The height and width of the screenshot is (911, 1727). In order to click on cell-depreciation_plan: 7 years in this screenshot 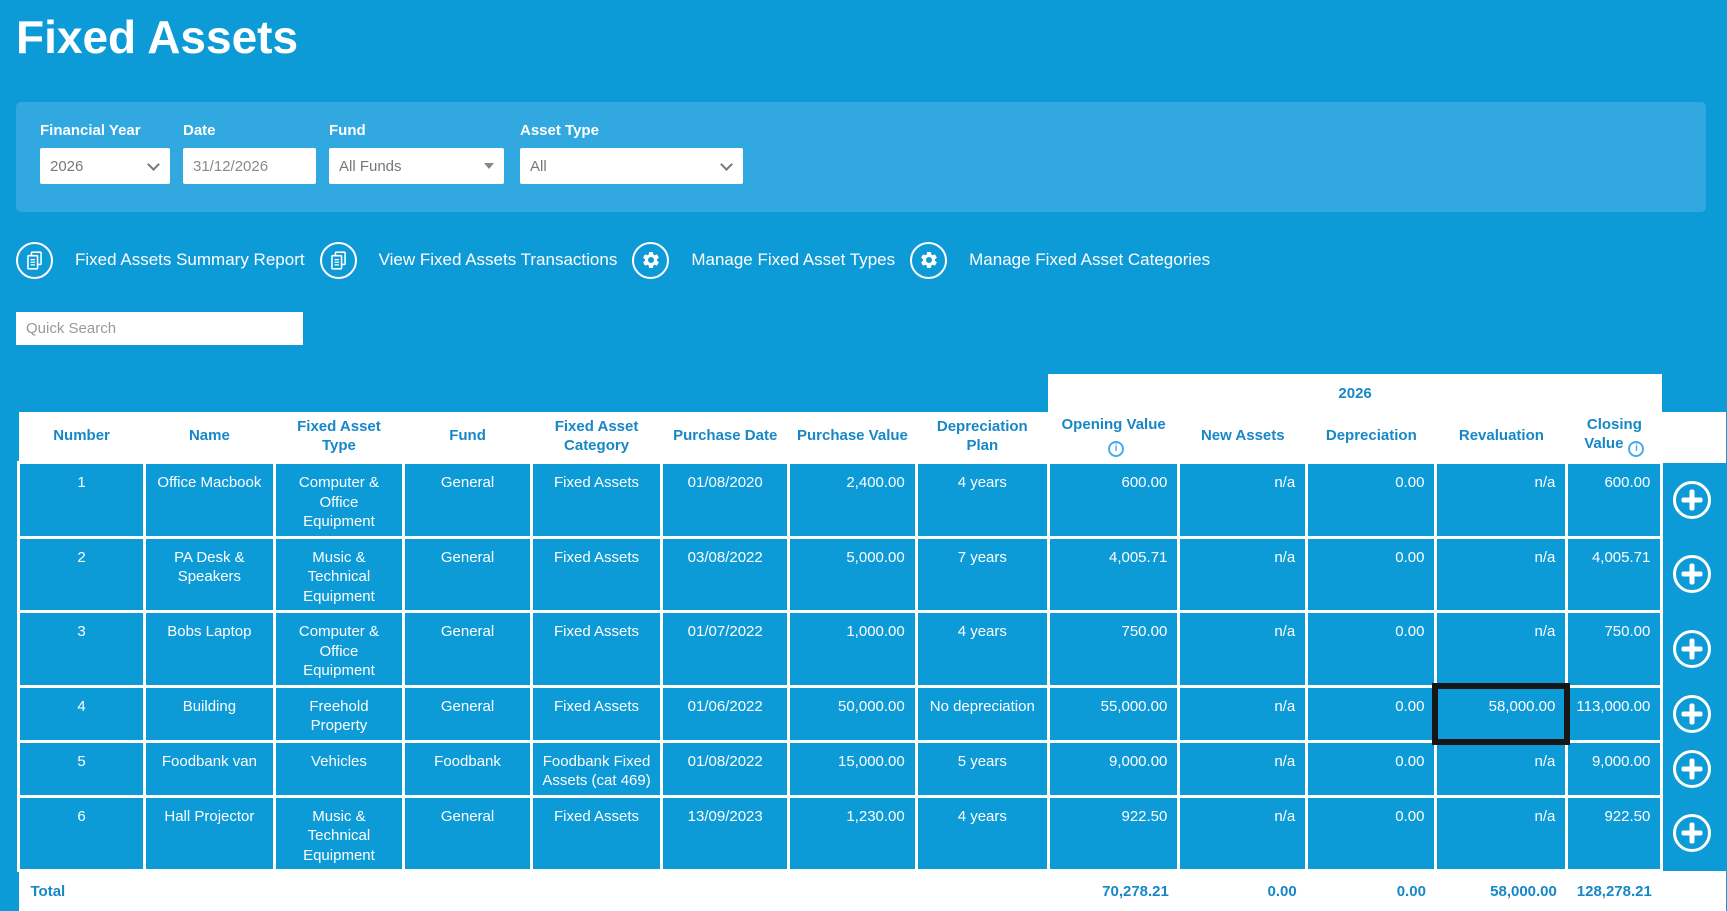, I will do `click(982, 574)`.